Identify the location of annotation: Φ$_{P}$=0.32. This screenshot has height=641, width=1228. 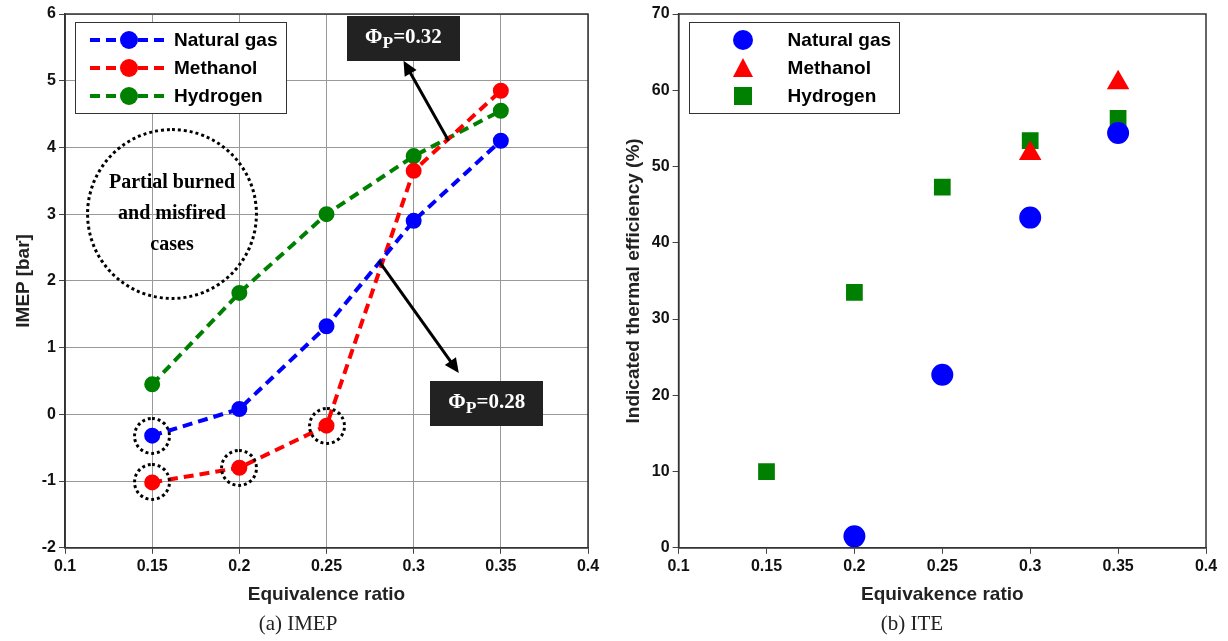
(403, 38).